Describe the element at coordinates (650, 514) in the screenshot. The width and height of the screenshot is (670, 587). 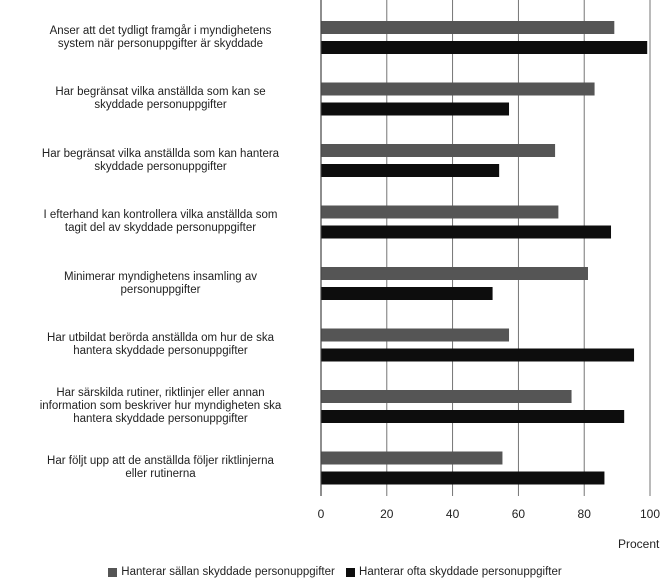
I see `x-tick-label: 100` at that location.